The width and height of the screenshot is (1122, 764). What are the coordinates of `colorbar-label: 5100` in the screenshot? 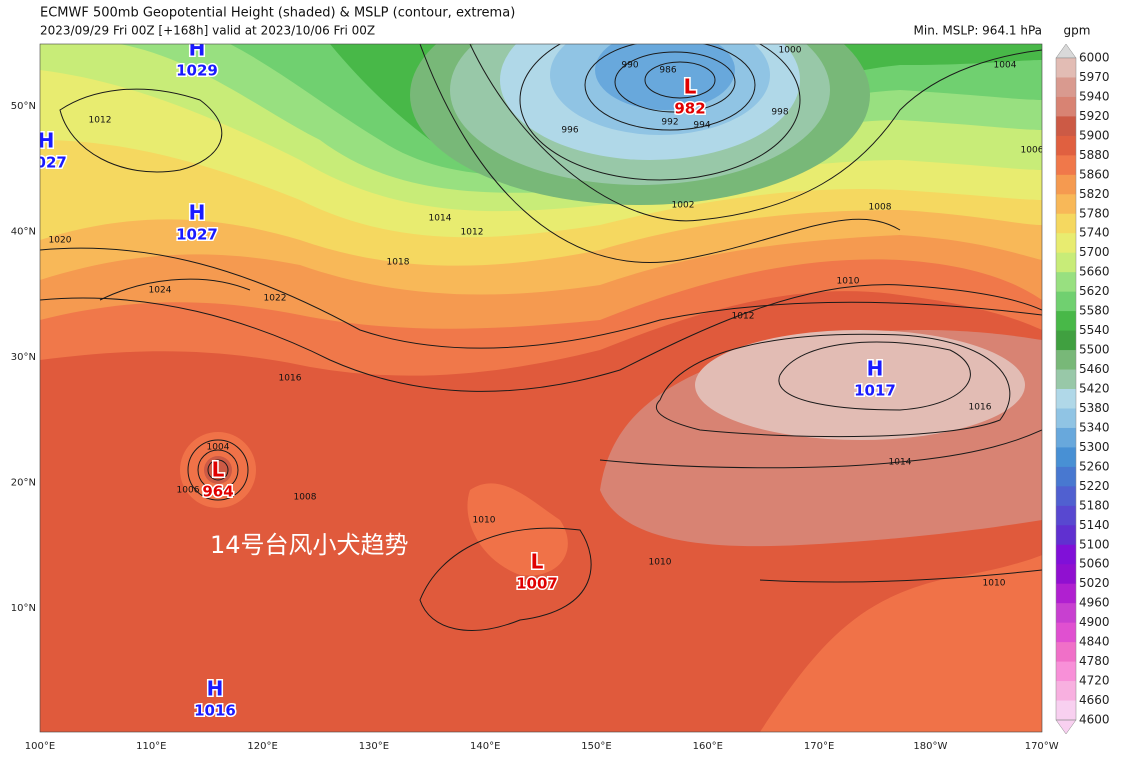 It's located at (1094, 544).